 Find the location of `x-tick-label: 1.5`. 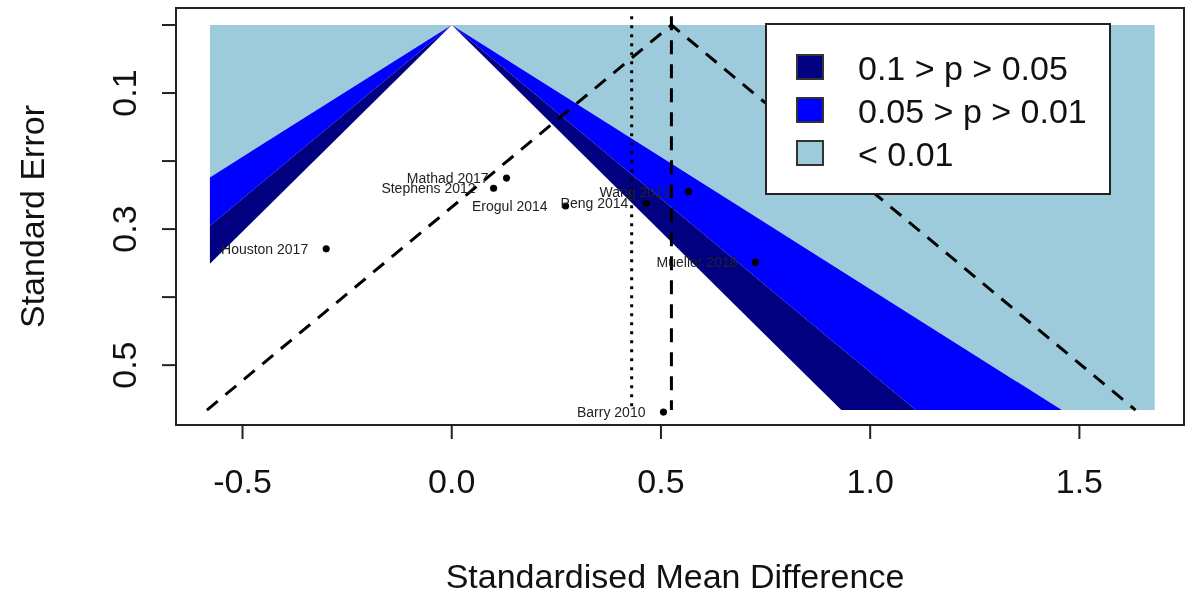

x-tick-label: 1.5 is located at coordinates (1079, 481).